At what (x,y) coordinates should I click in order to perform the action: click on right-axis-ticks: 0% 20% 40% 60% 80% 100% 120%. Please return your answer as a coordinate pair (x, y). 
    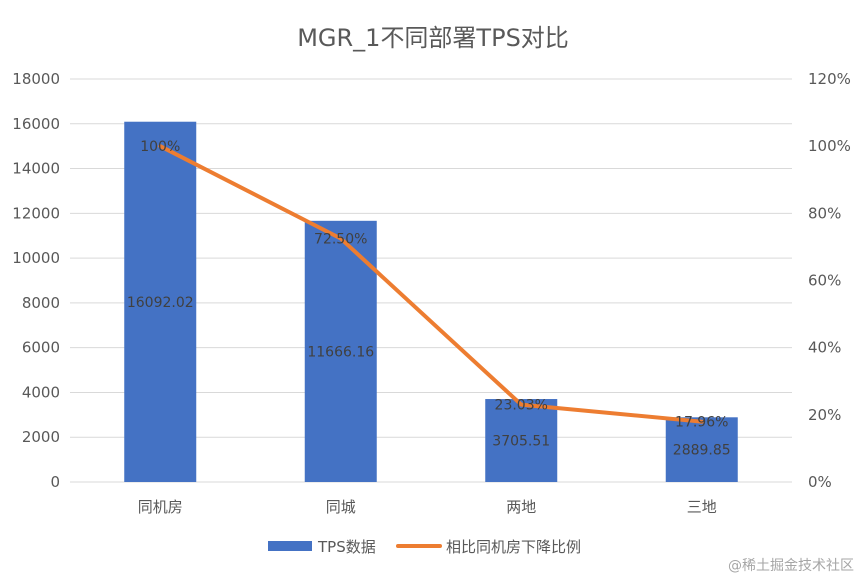
    Looking at the image, I should click on (829, 280).